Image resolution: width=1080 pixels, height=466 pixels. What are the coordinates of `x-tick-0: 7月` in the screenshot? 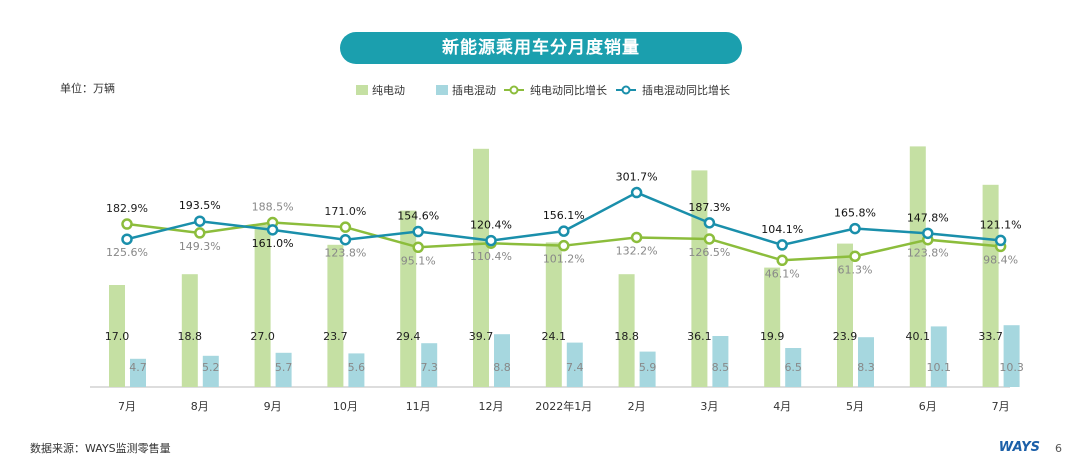 It's located at (127, 406).